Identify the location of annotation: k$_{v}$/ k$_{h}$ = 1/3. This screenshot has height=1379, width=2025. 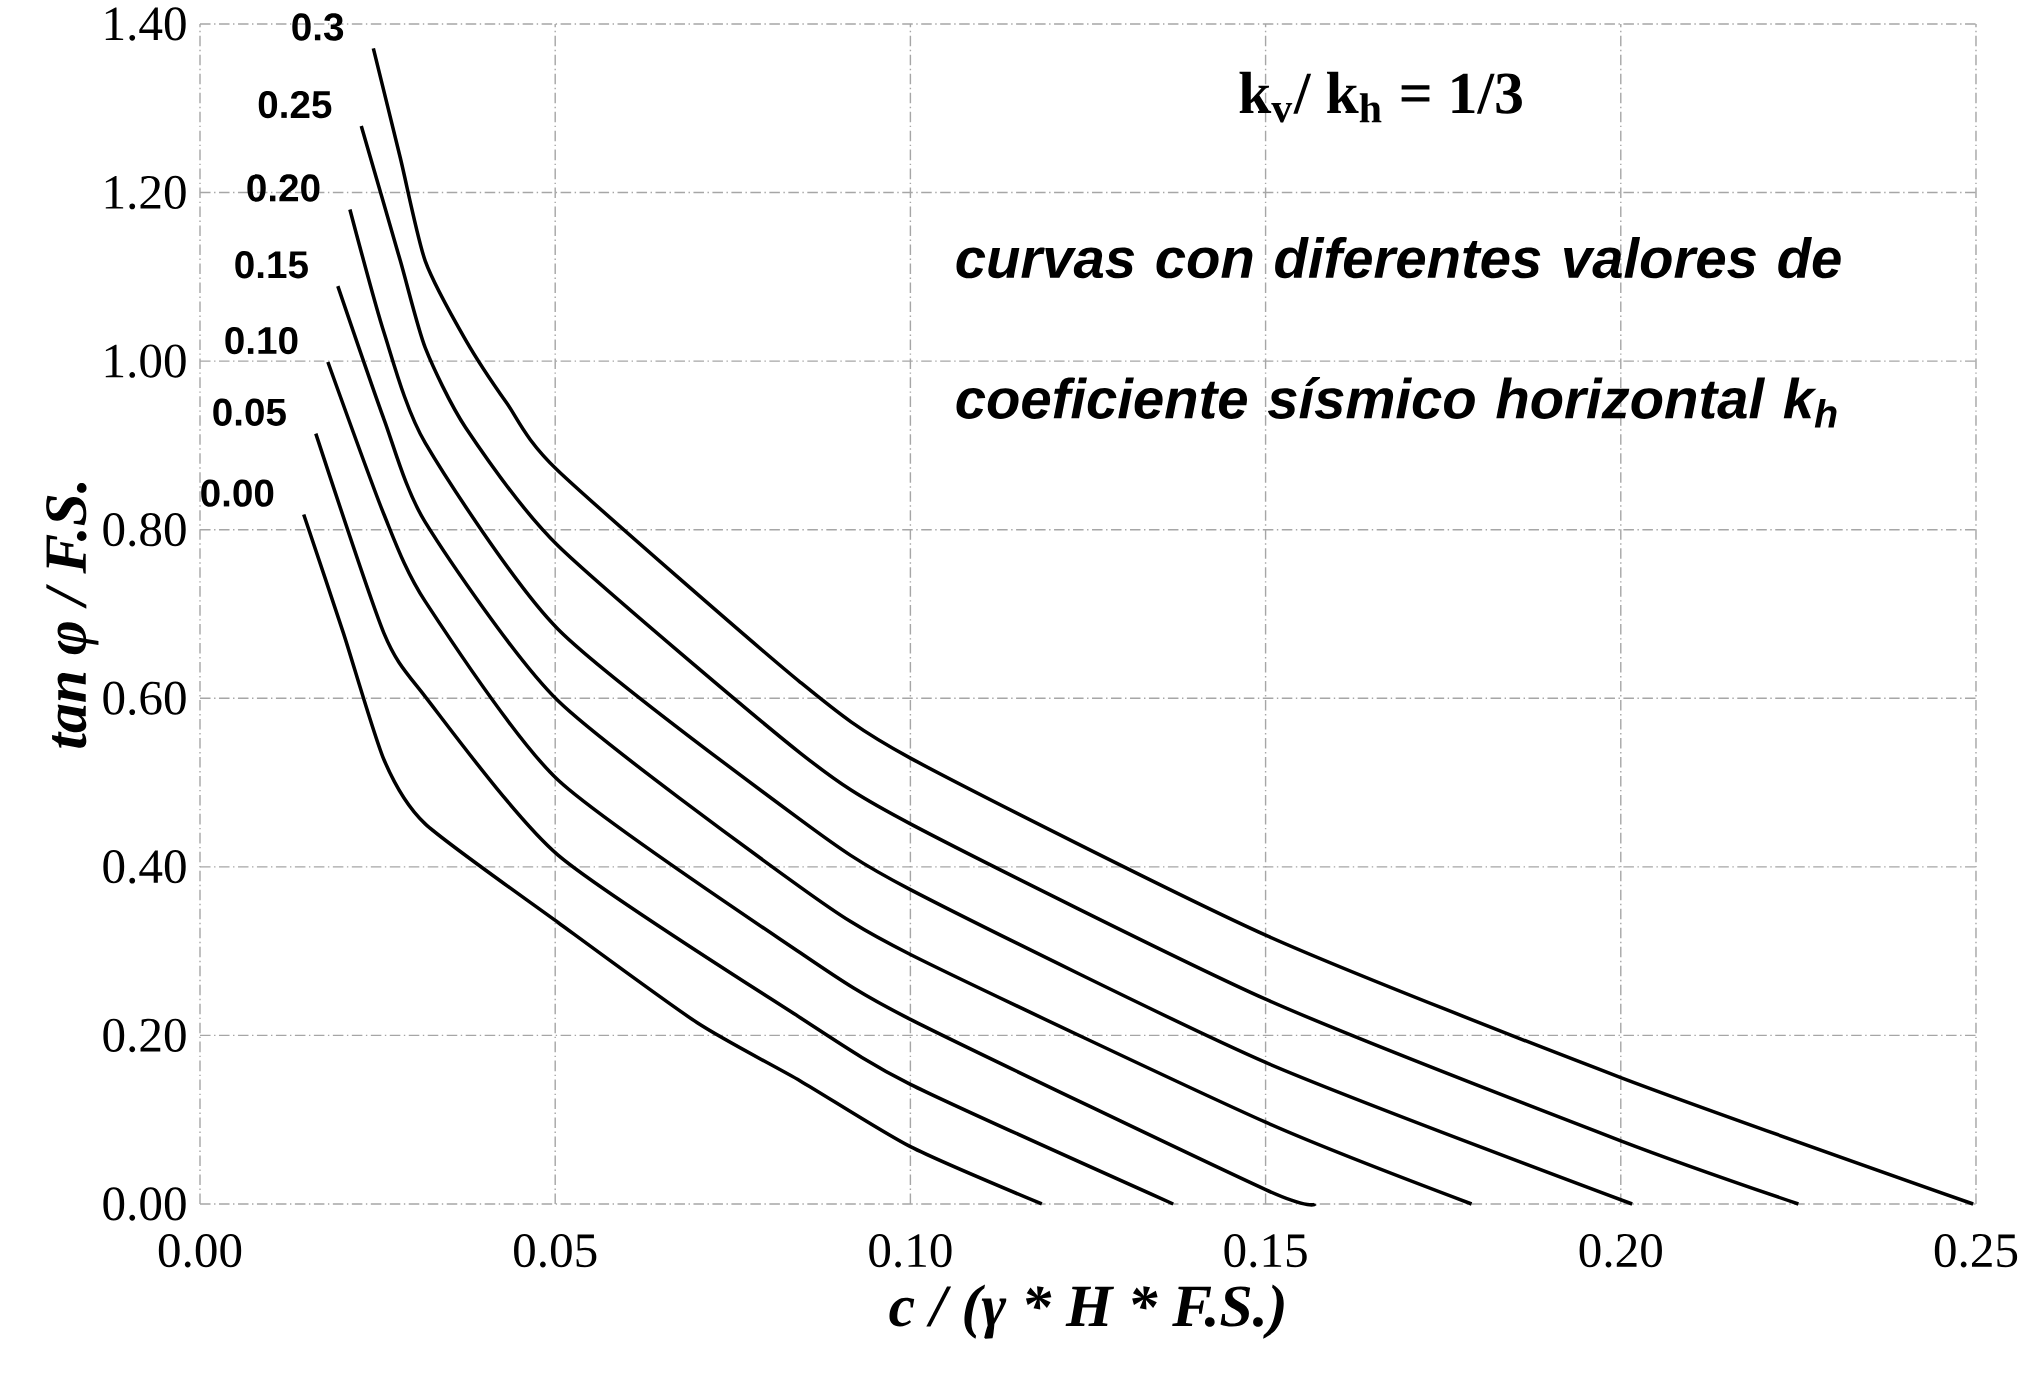
(1380, 97).